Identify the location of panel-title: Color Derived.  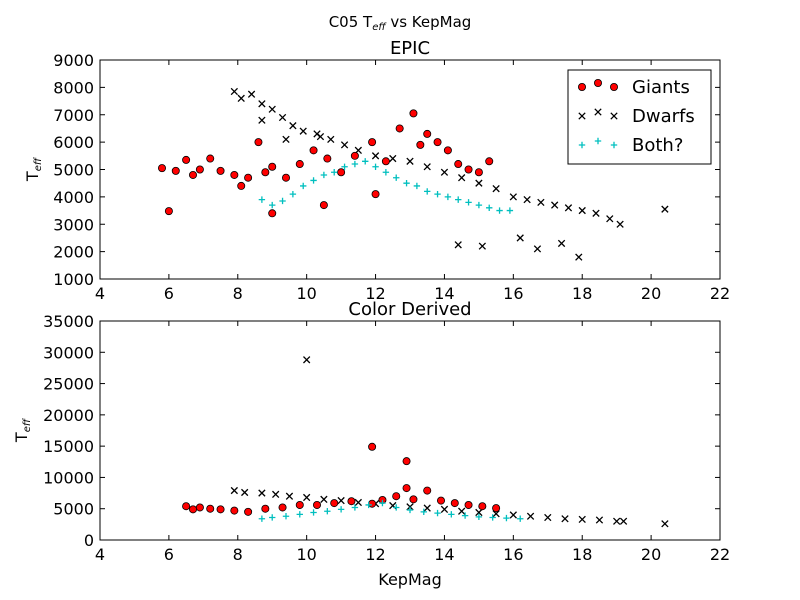
(409, 309).